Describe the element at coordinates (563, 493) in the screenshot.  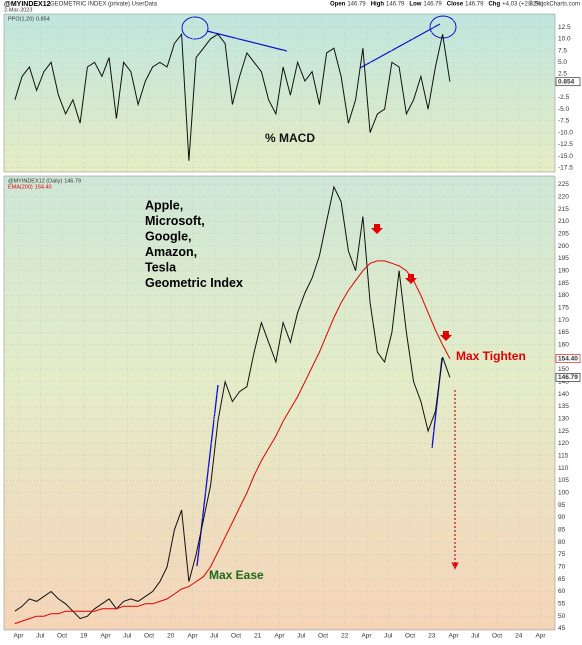
I see `y-tick-label: 100` at that location.